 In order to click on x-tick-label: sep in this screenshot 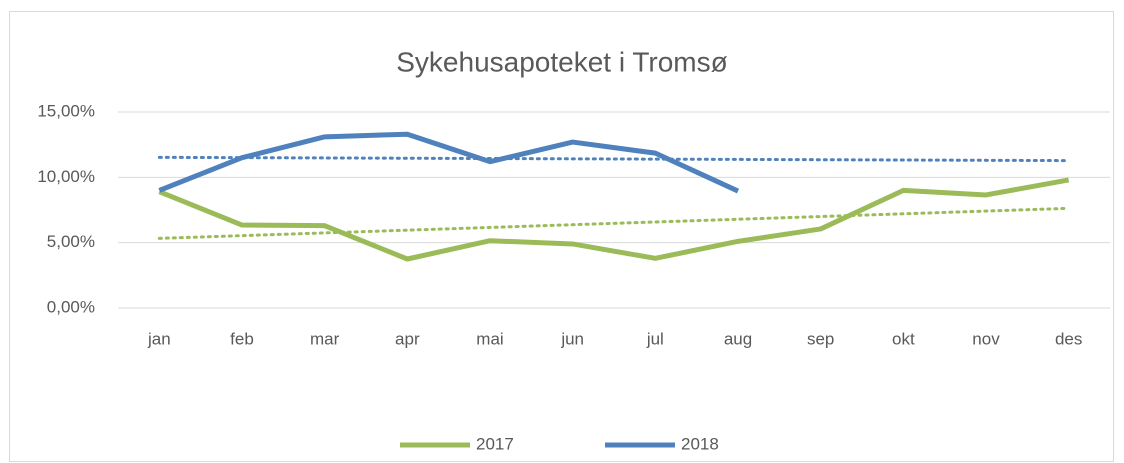, I will do `click(820, 338)`.